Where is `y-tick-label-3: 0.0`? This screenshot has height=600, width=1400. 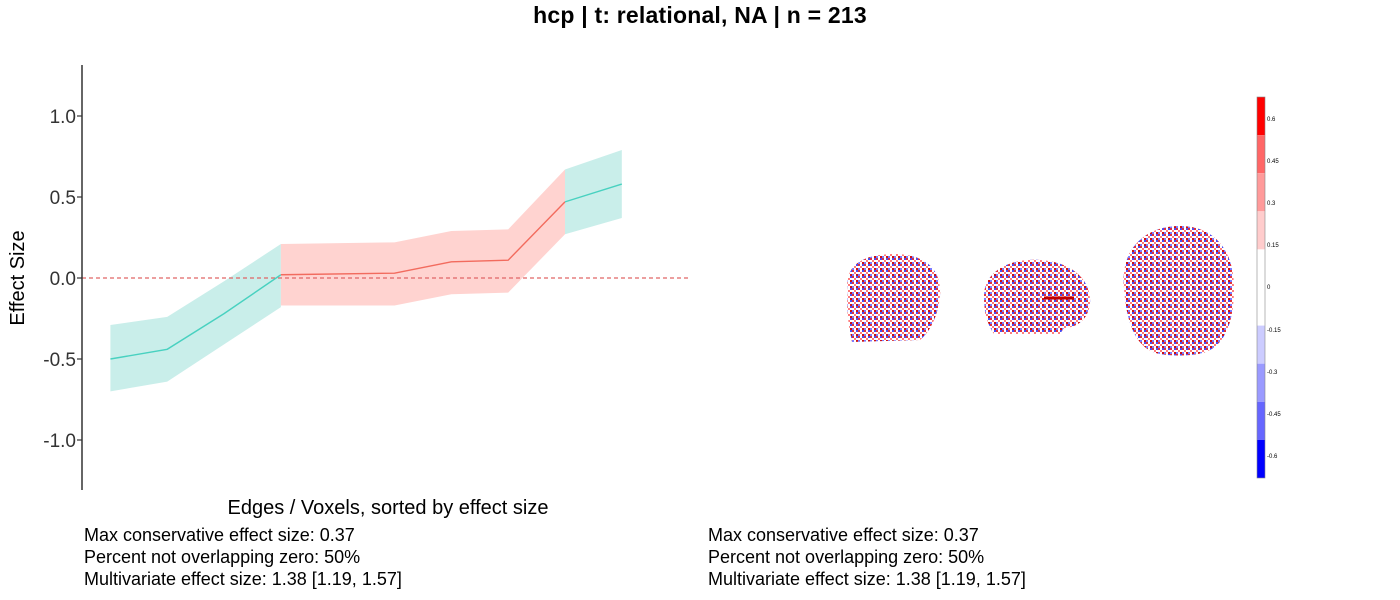 y-tick-label-3: 0.0 is located at coordinates (63, 279).